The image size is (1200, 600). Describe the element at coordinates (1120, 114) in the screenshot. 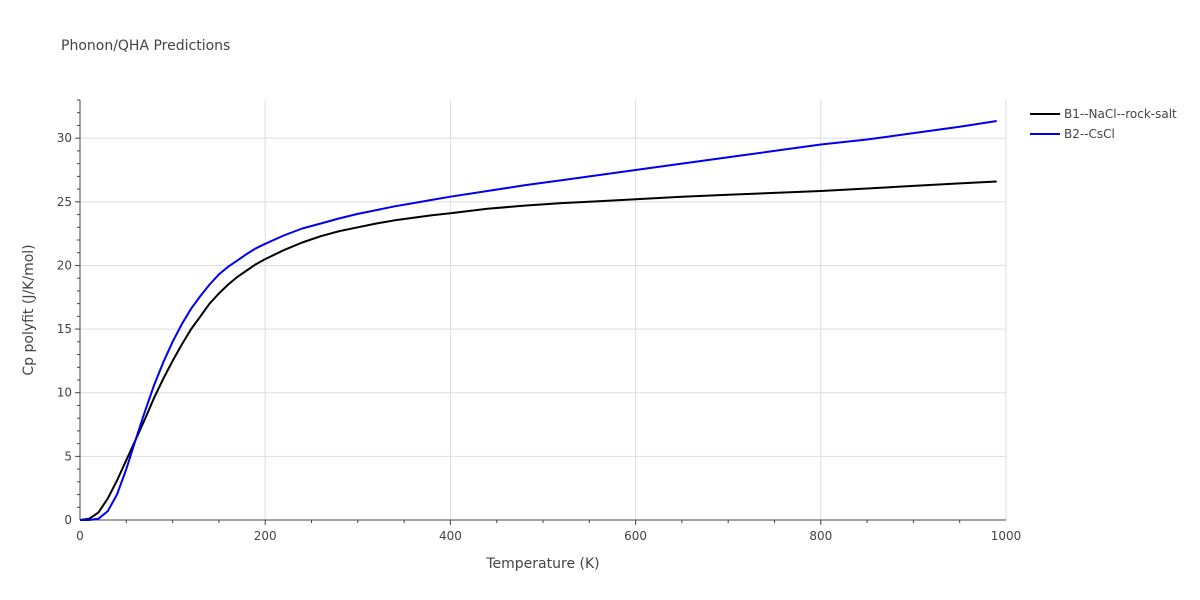

I see `legend-label: B1--NaCl--rock-salt` at that location.